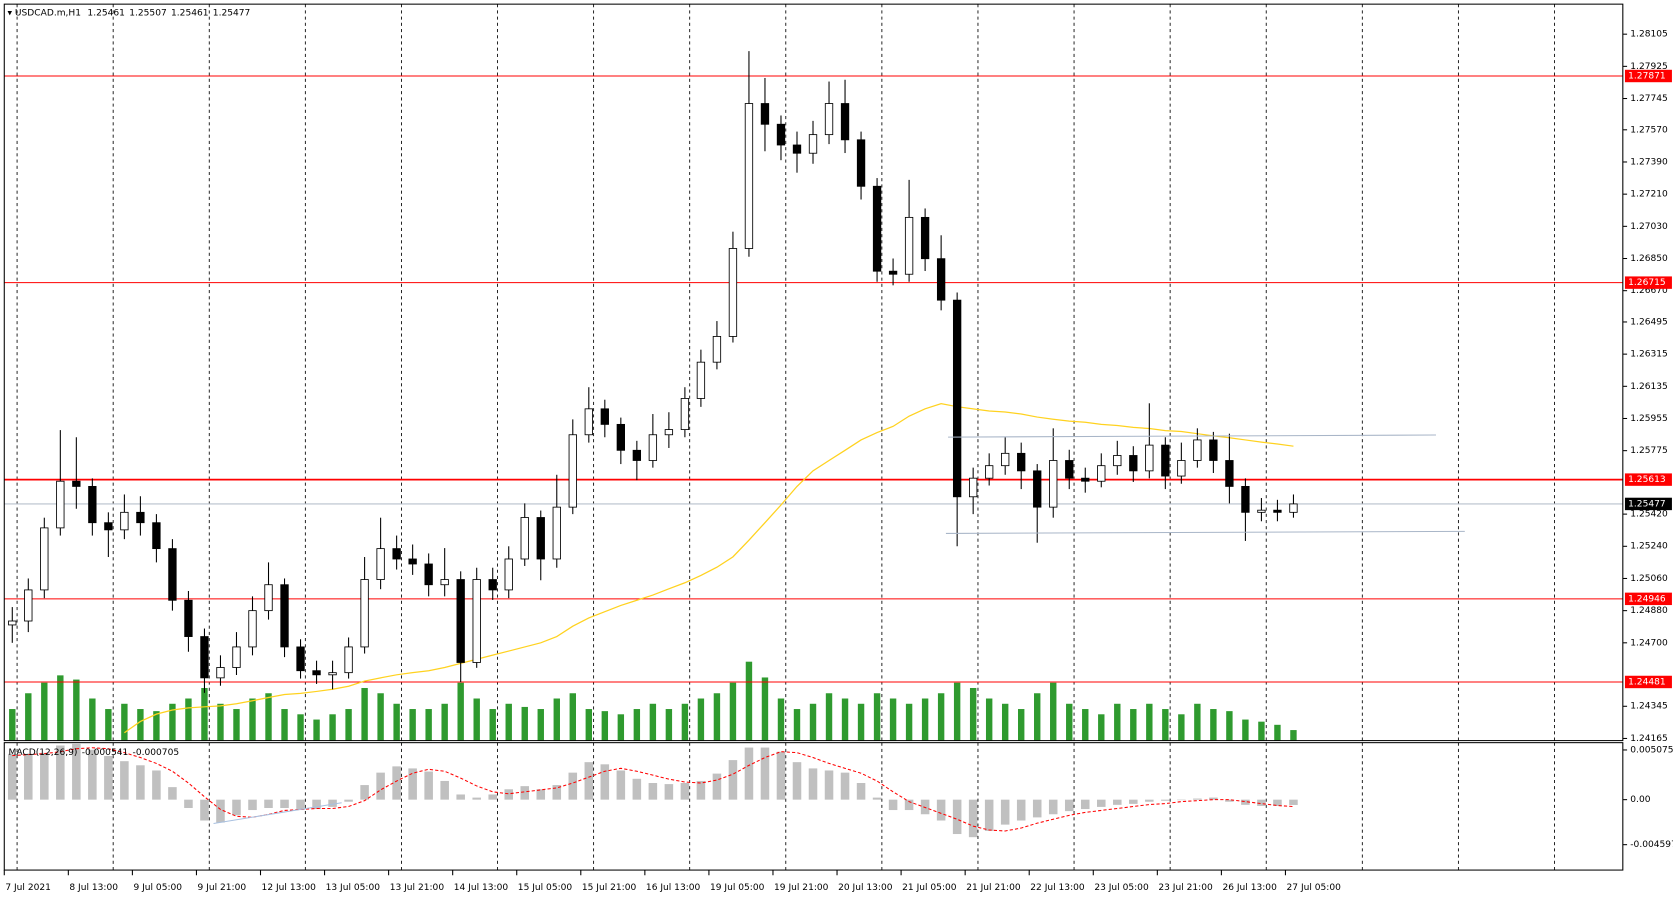  I want to click on y-tick-label: 1.27925, so click(1649, 67).